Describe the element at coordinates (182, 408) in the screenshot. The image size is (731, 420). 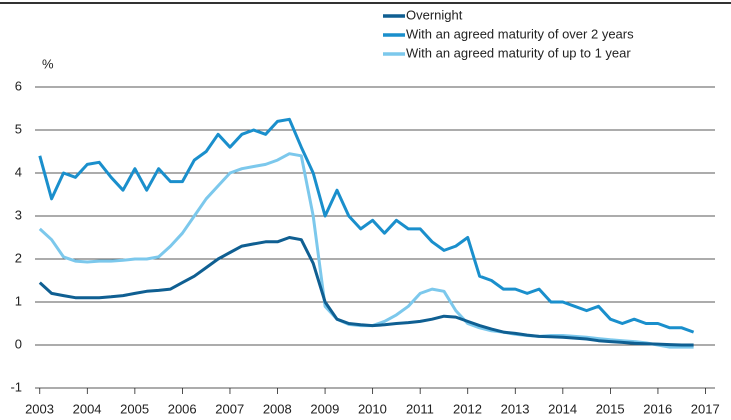
I see `x-tick-label: 2006` at that location.